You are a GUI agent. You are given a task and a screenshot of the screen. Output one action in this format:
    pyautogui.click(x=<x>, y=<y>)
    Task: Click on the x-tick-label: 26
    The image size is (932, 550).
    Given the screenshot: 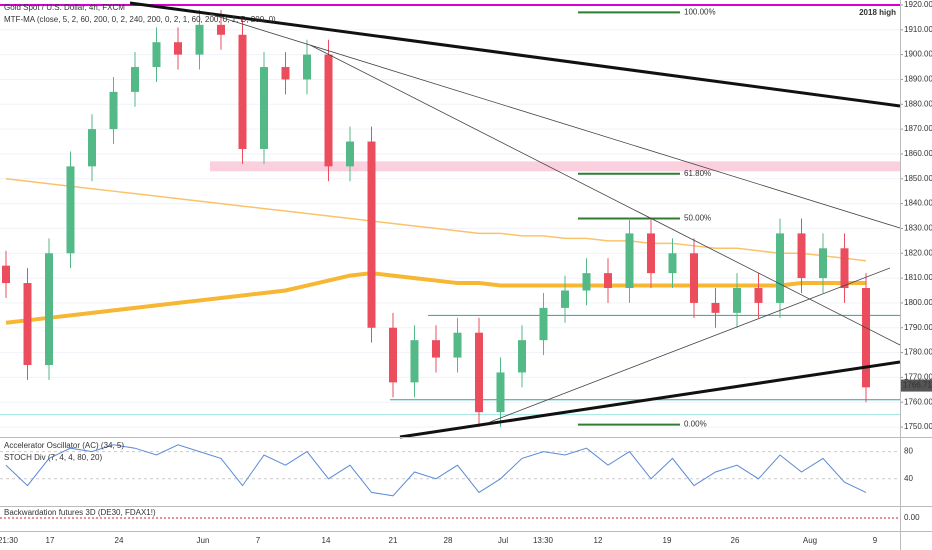 What is the action you would take?
    pyautogui.click(x=735, y=540)
    